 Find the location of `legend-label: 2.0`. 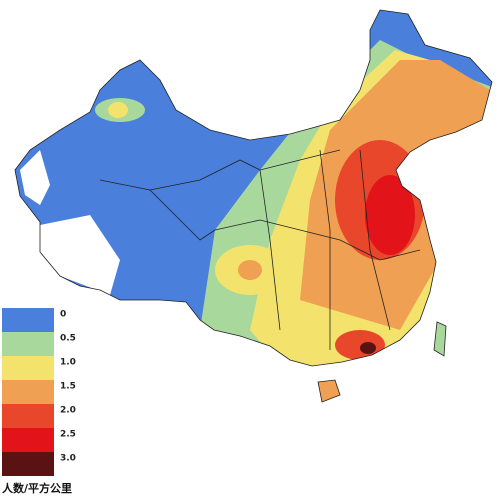

legend-label: 2.0 is located at coordinates (68, 411).